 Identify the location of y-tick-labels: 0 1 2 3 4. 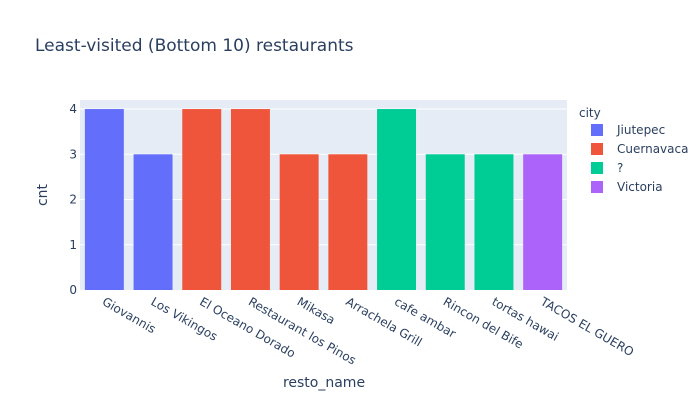
(73, 199).